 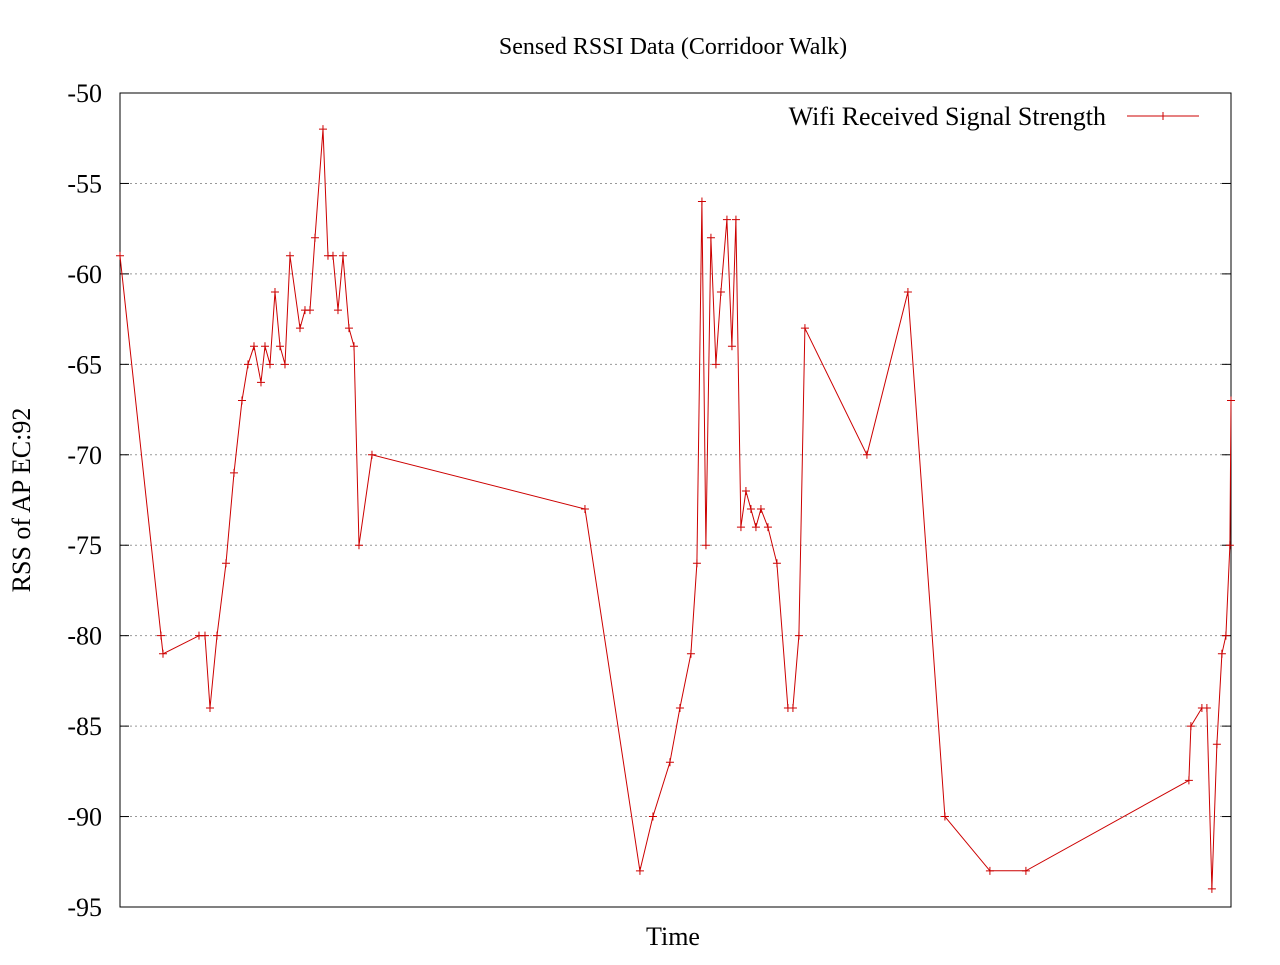 What do you see at coordinates (84, 907) in the screenshot?
I see `y-tick-label: -95` at bounding box center [84, 907].